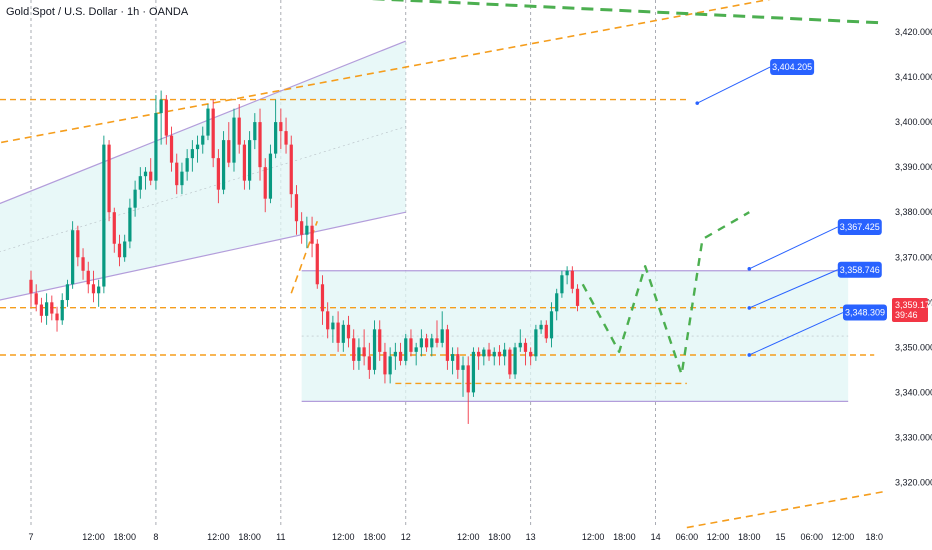 The image size is (932, 550). I want to click on x-tick-label: 18:0, so click(874, 537).